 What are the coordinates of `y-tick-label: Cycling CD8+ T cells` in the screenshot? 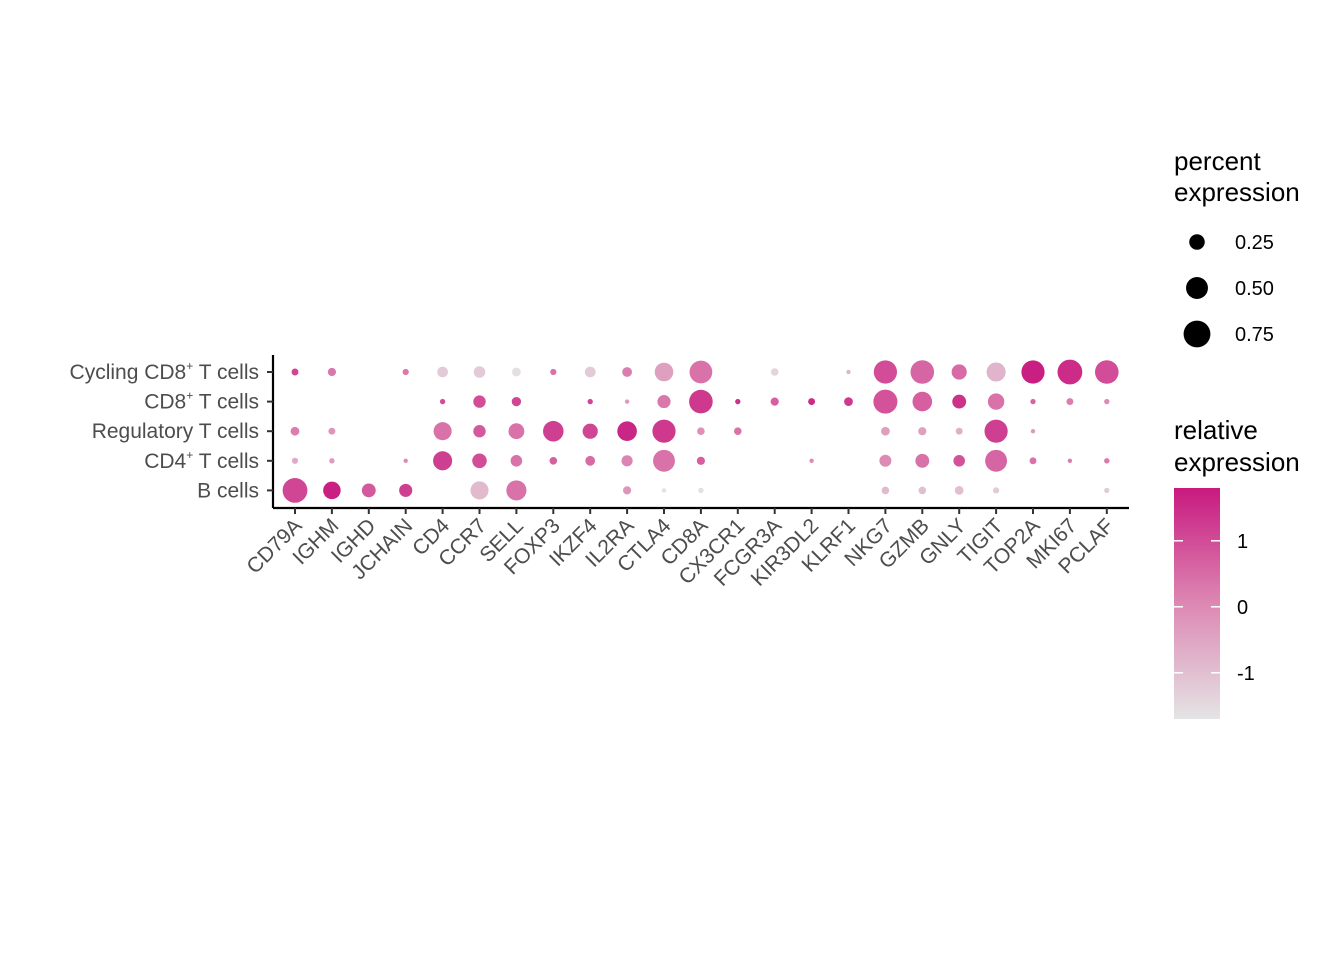 It's located at (164, 371).